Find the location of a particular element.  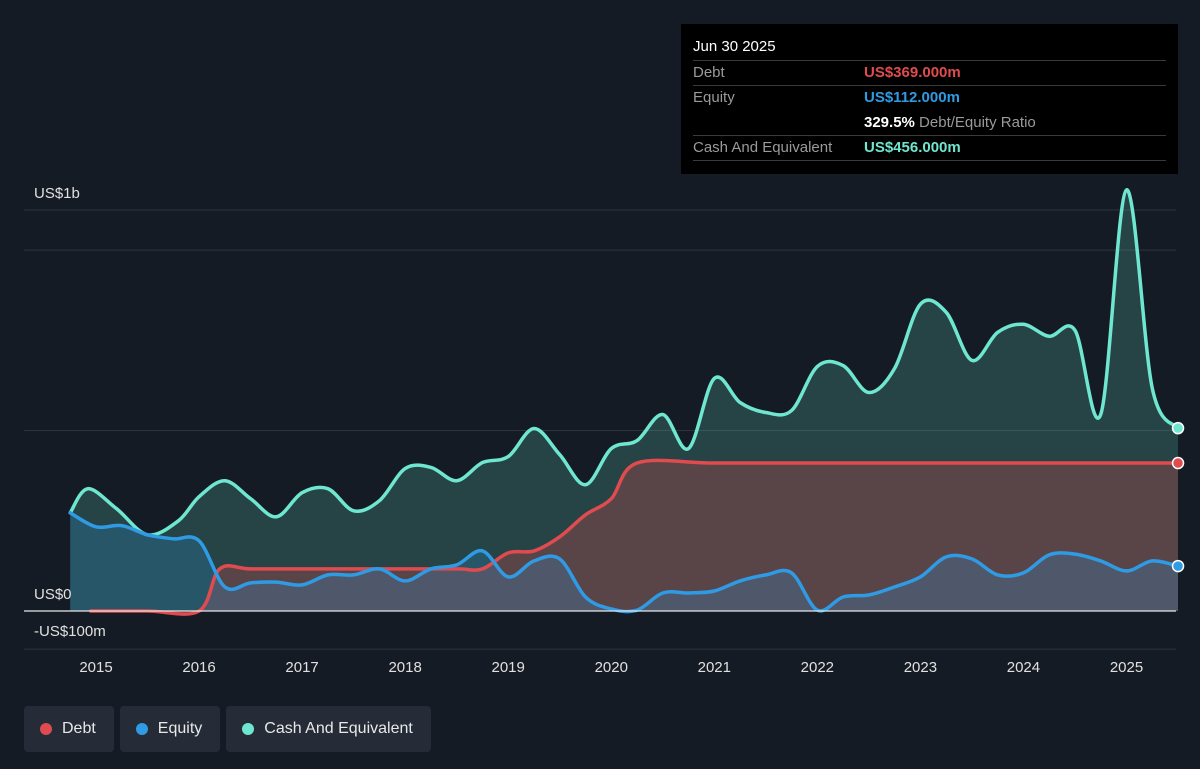

equity-area is located at coordinates (624, 562).